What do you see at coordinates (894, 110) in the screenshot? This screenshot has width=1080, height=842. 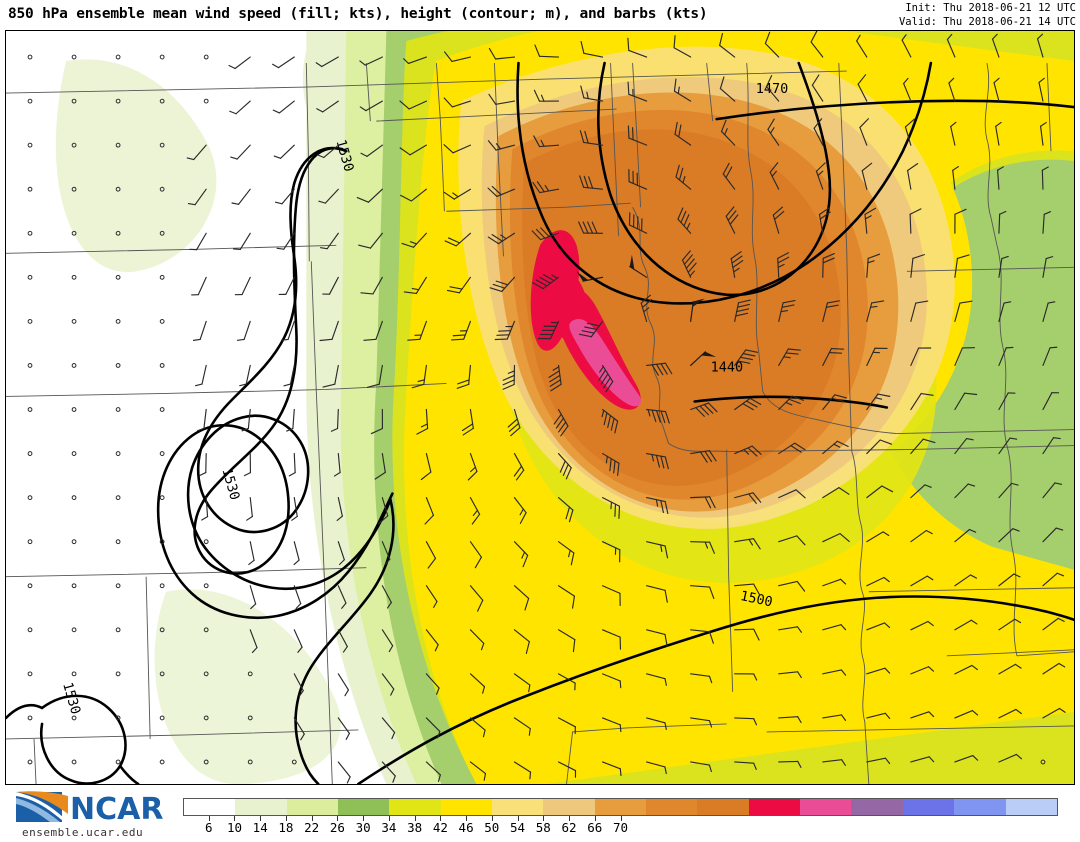 I see `contour-1470-east` at bounding box center [894, 110].